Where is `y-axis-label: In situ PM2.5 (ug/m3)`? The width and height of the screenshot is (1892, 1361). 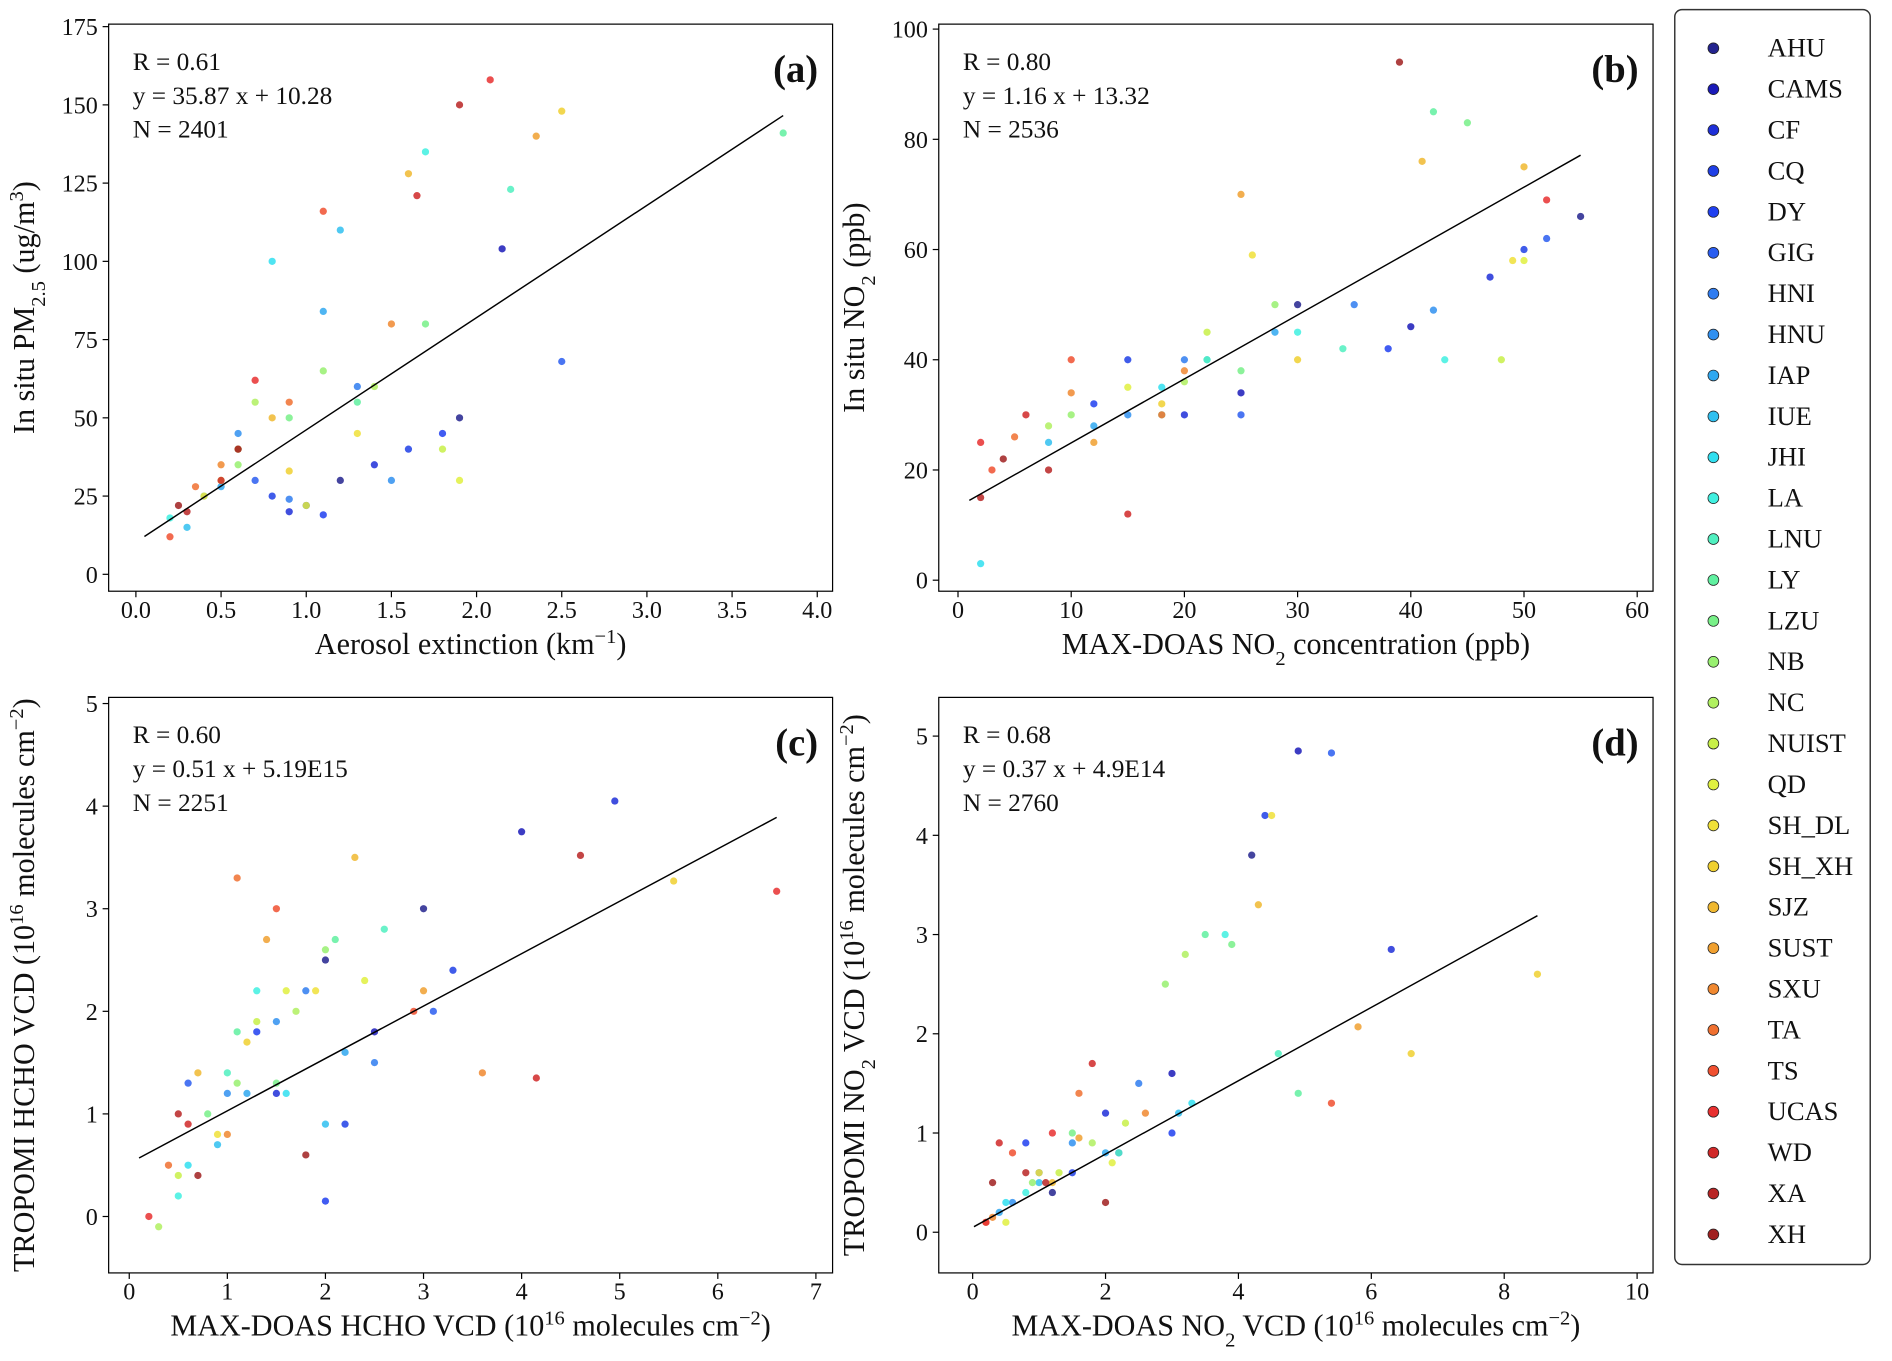 y-axis-label: In situ PM2.5 (ug/m3) is located at coordinates (28, 307).